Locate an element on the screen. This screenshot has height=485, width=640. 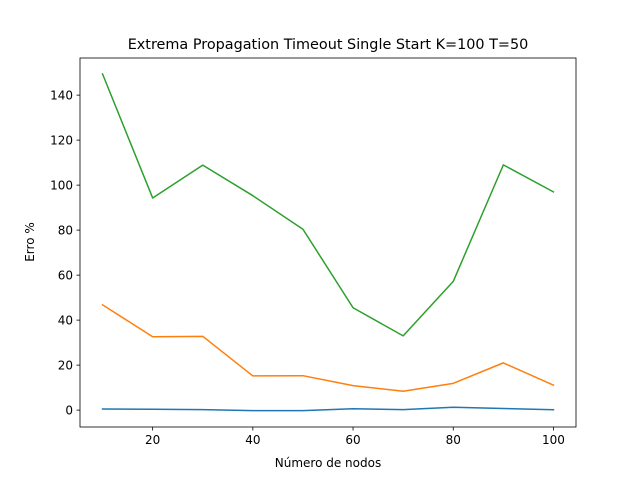
x-tick-label: 80 is located at coordinates (453, 440).